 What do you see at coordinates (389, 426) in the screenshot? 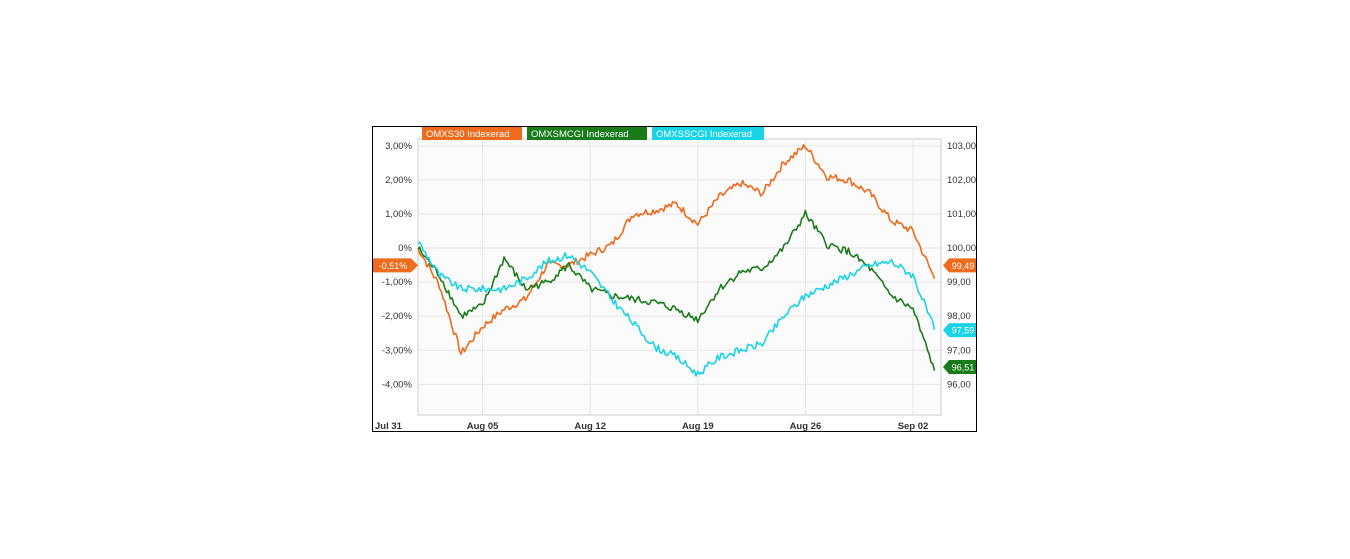
I see `x-tick-label: Jul 31` at bounding box center [389, 426].